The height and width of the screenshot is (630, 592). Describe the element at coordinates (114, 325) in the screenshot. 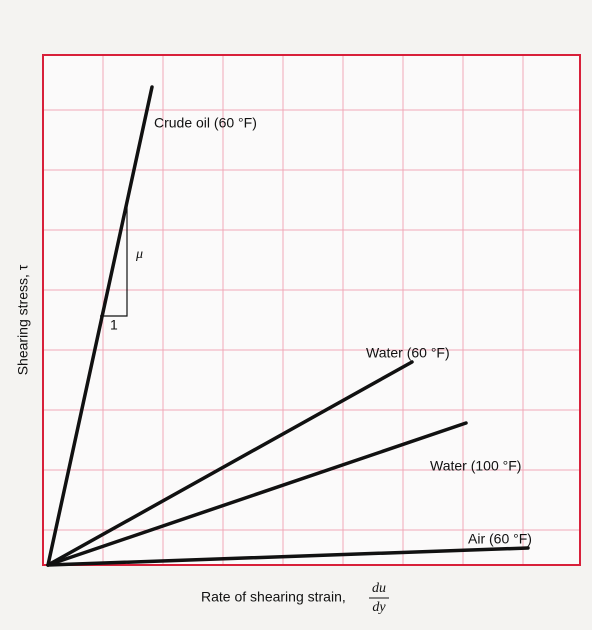

I see `slope-run: 1` at that location.